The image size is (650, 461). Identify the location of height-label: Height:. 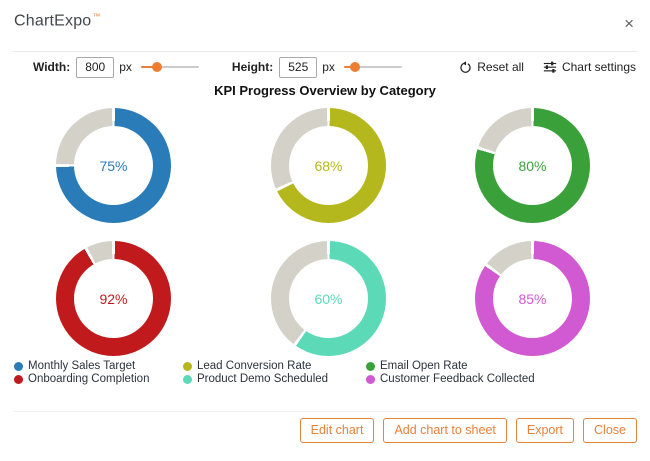
(252, 67).